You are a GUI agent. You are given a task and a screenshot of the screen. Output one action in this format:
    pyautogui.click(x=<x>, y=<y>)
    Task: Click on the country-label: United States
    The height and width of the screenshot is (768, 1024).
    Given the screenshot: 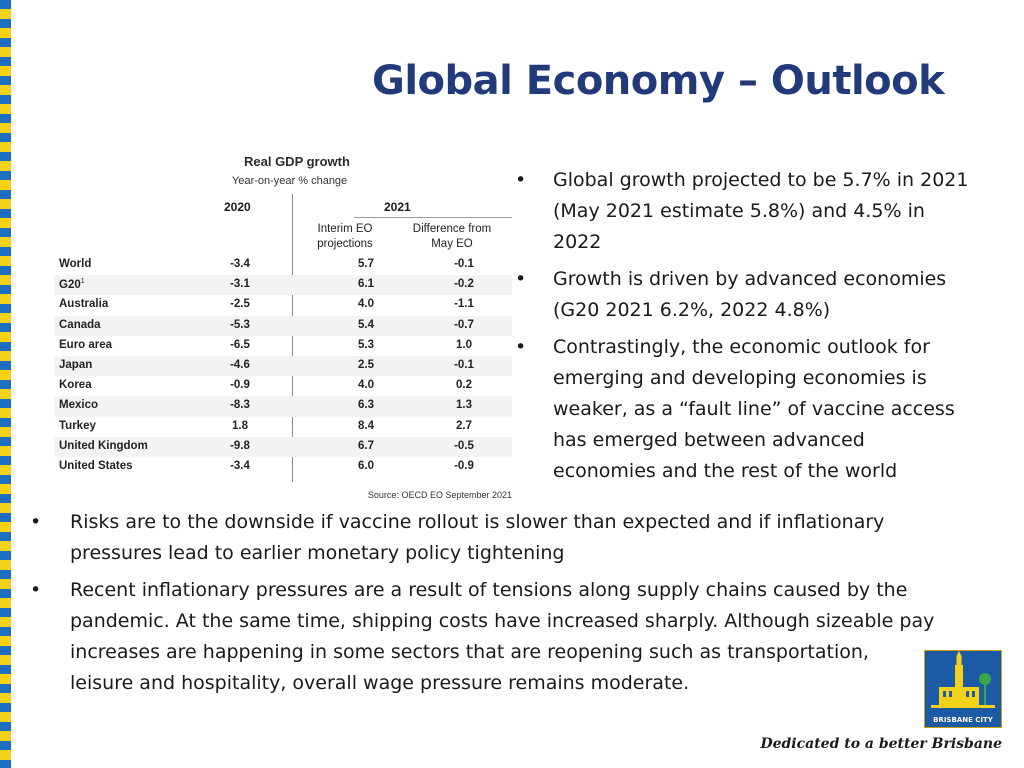 What is the action you would take?
    pyautogui.click(x=96, y=465)
    